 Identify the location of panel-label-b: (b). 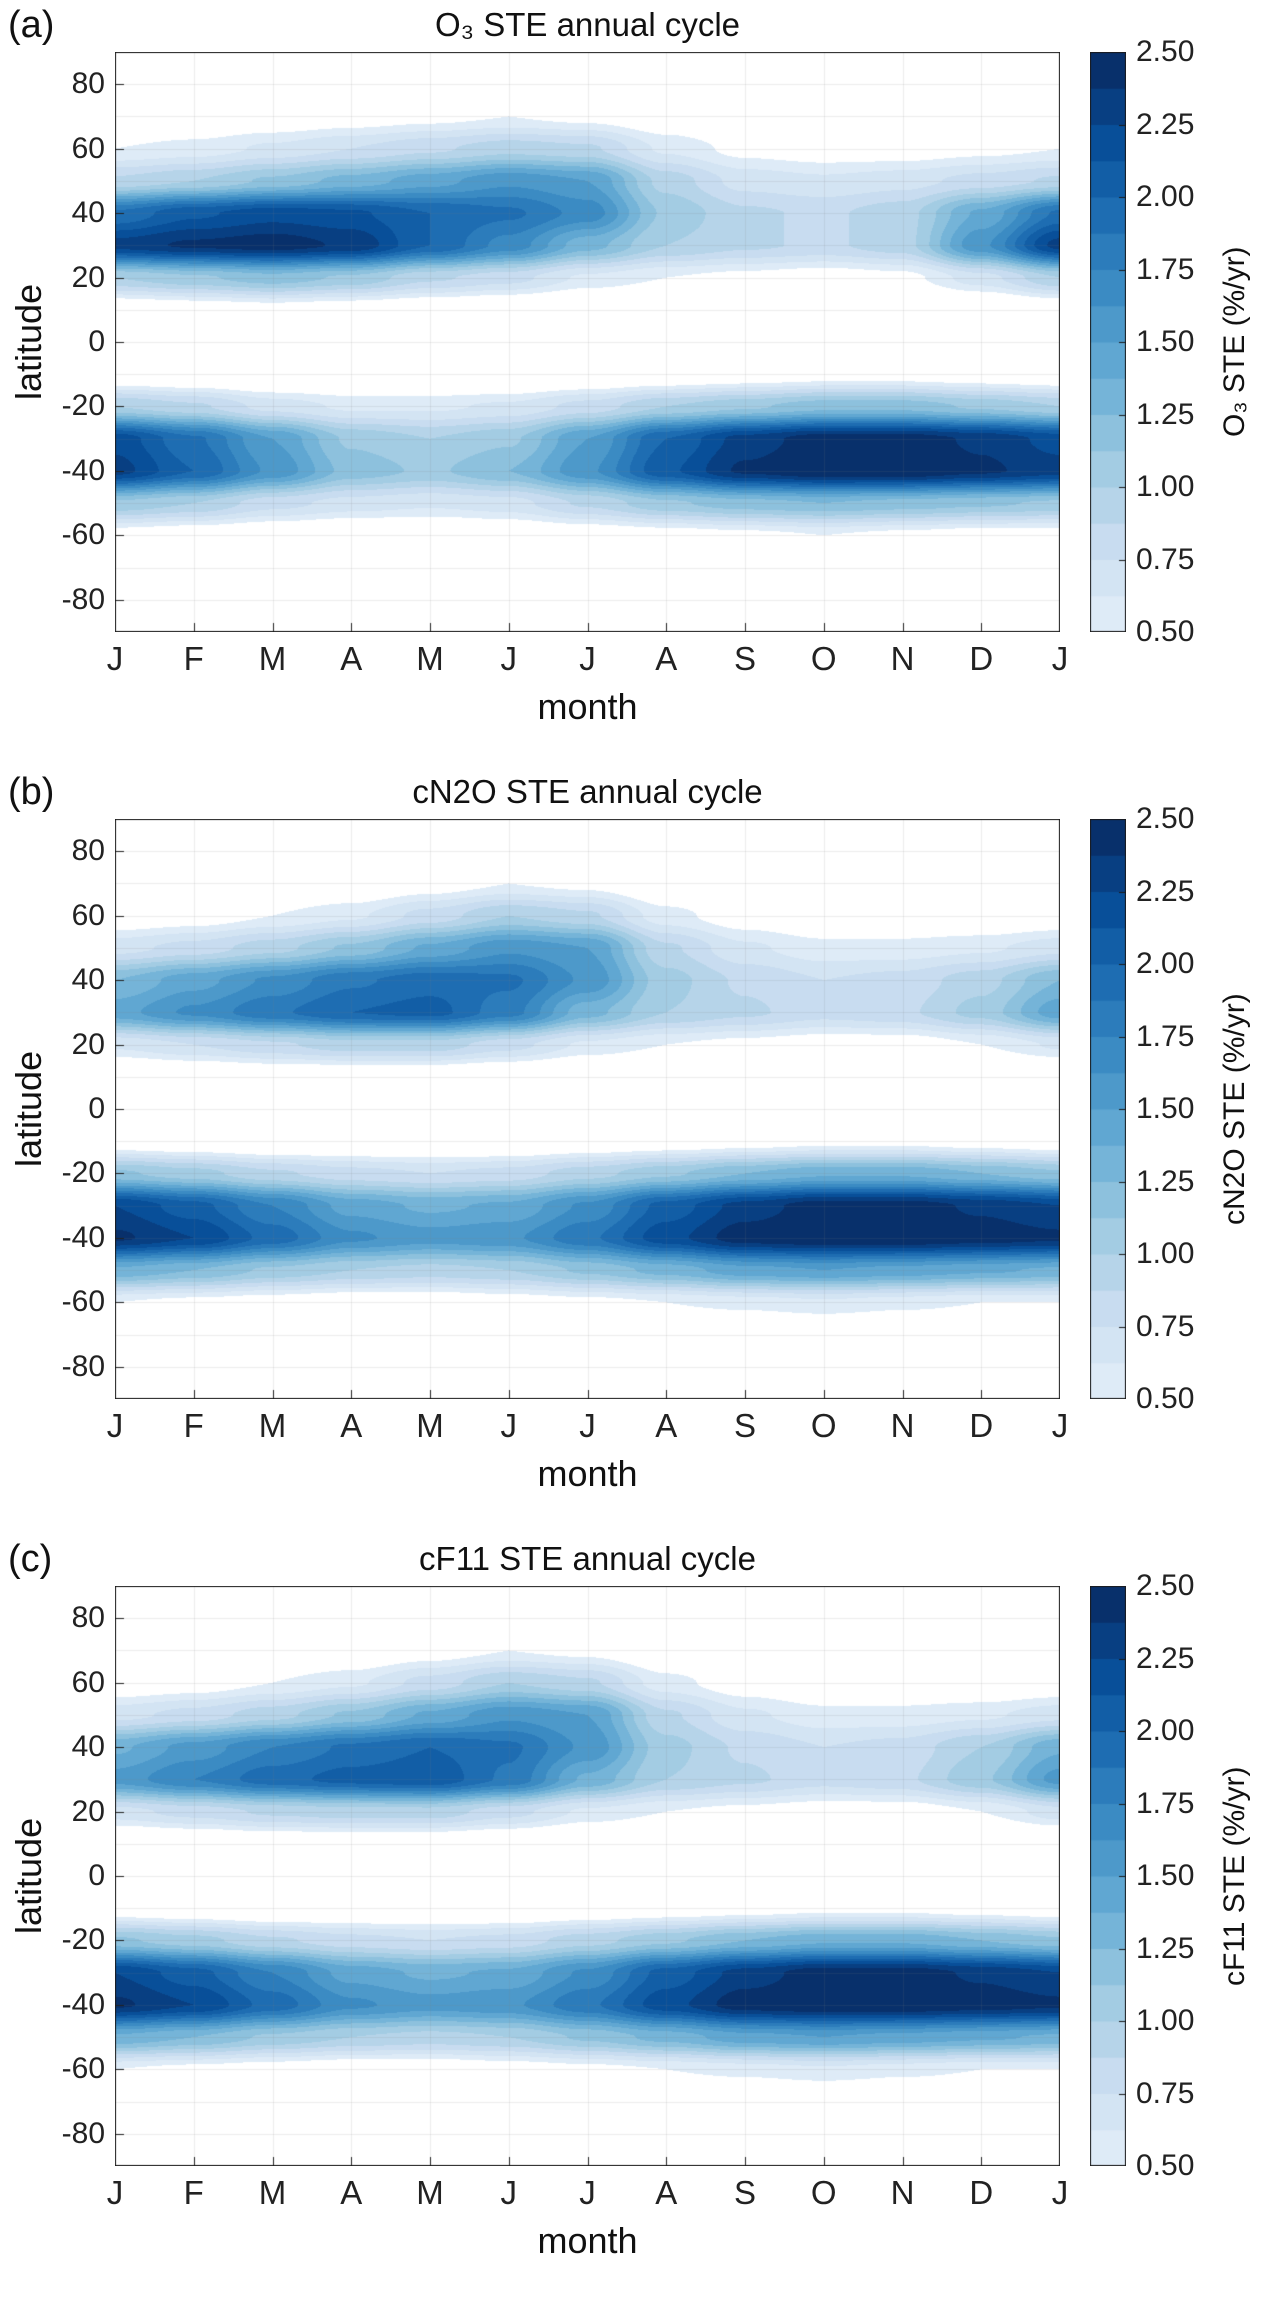
(31, 792).